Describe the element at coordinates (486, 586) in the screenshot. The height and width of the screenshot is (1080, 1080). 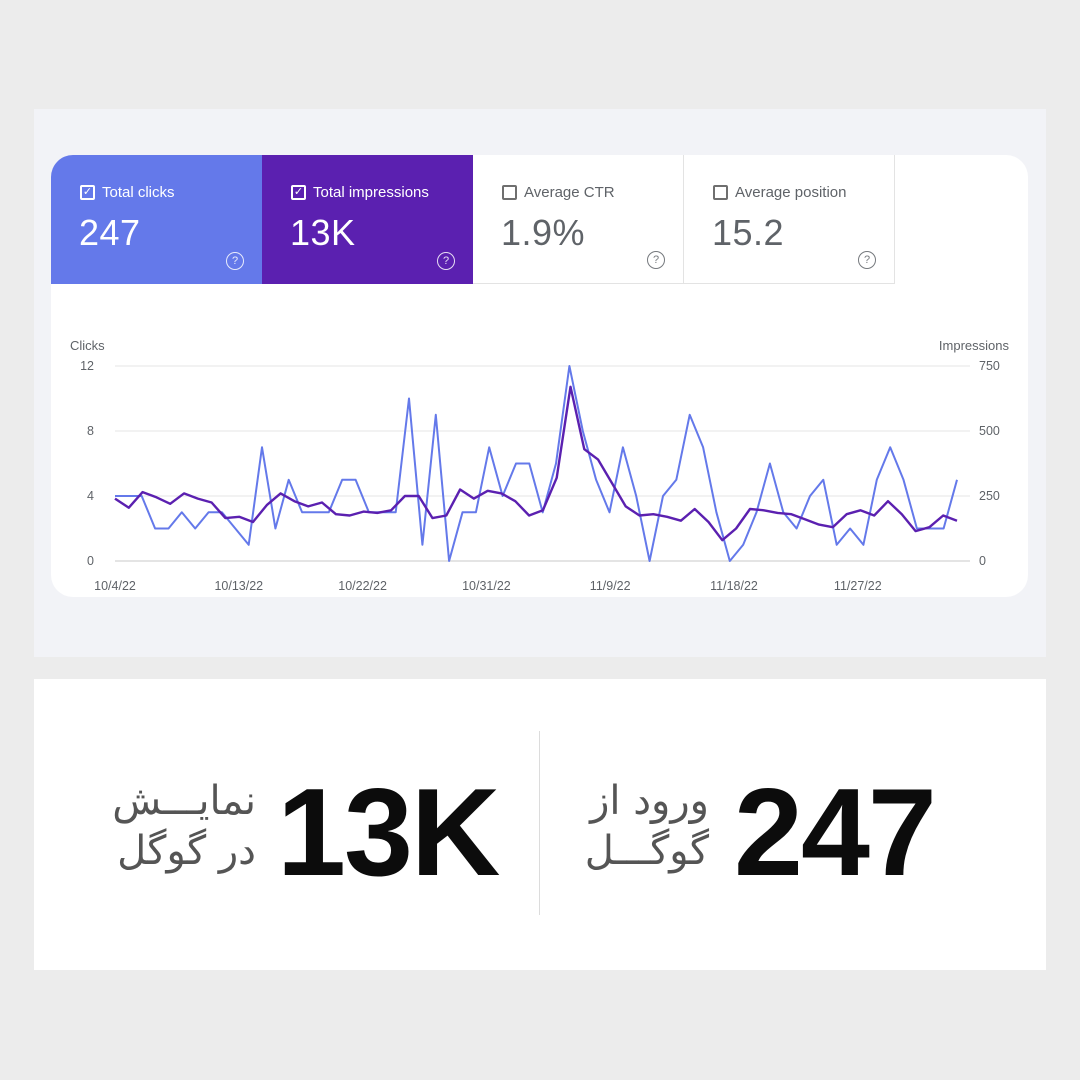
I see `x-tick-label: 10/31/22` at that location.